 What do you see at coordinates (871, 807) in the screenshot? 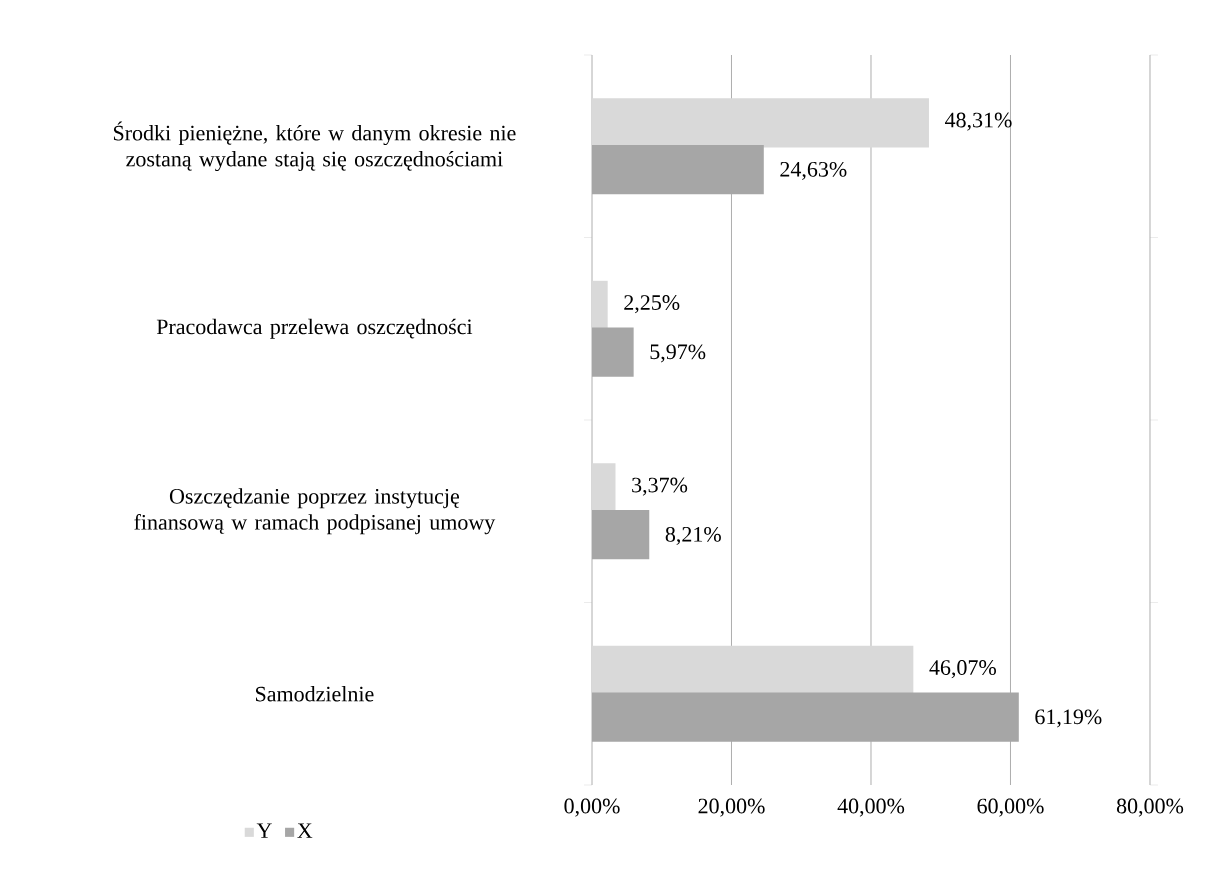
I see `x-tick-label: 40,00%` at bounding box center [871, 807].